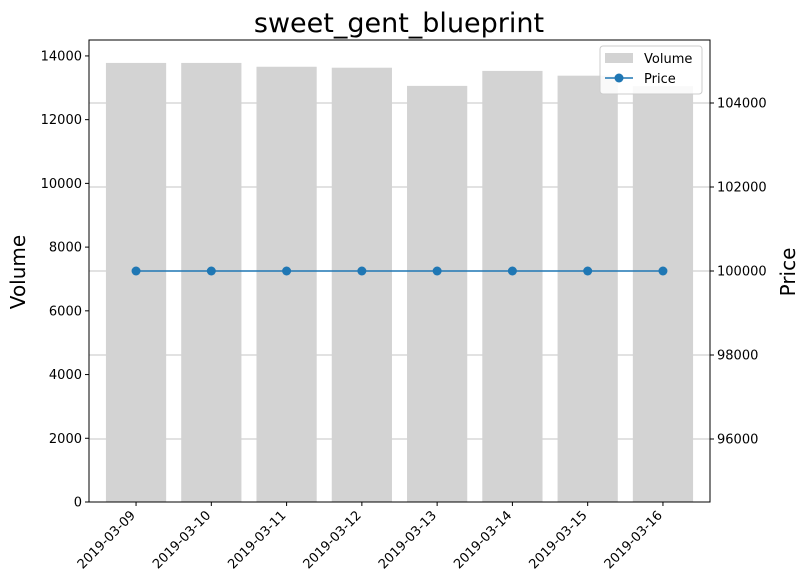 The height and width of the screenshot is (588, 807). Describe the element at coordinates (737, 356) in the screenshot. I see `y-right-tick-label: 98000` at that location.